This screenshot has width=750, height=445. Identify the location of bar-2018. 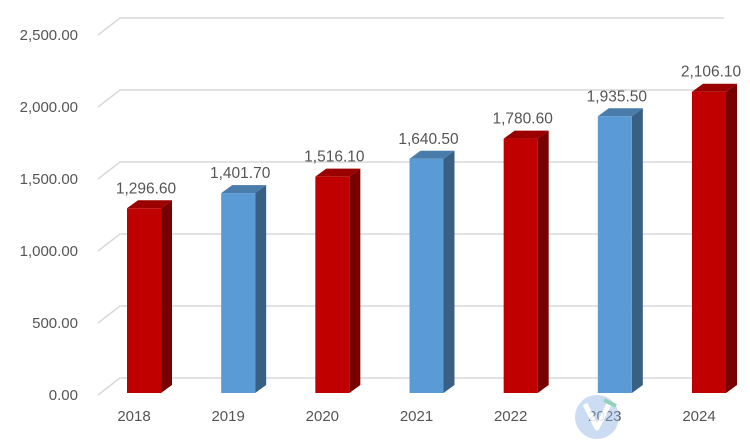
(149, 296).